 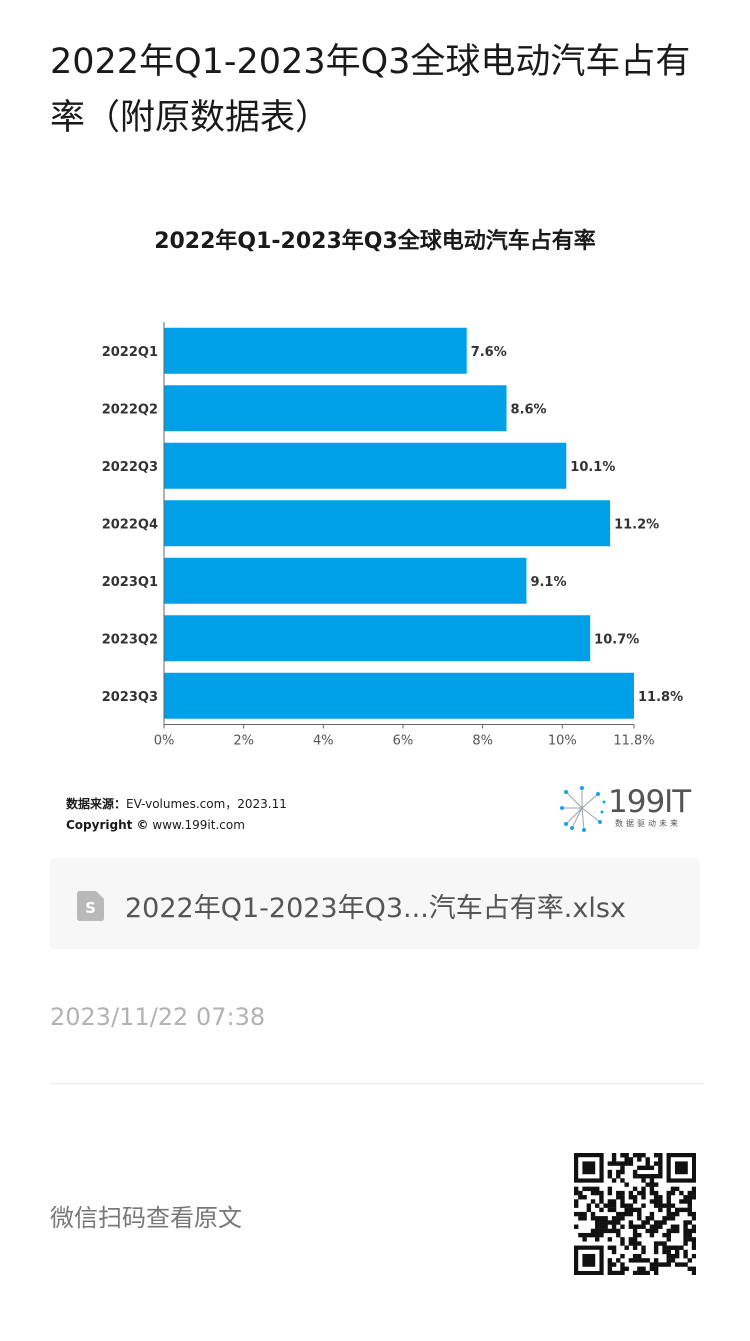 I want to click on x-tick-label: 8%, so click(x=482, y=741).